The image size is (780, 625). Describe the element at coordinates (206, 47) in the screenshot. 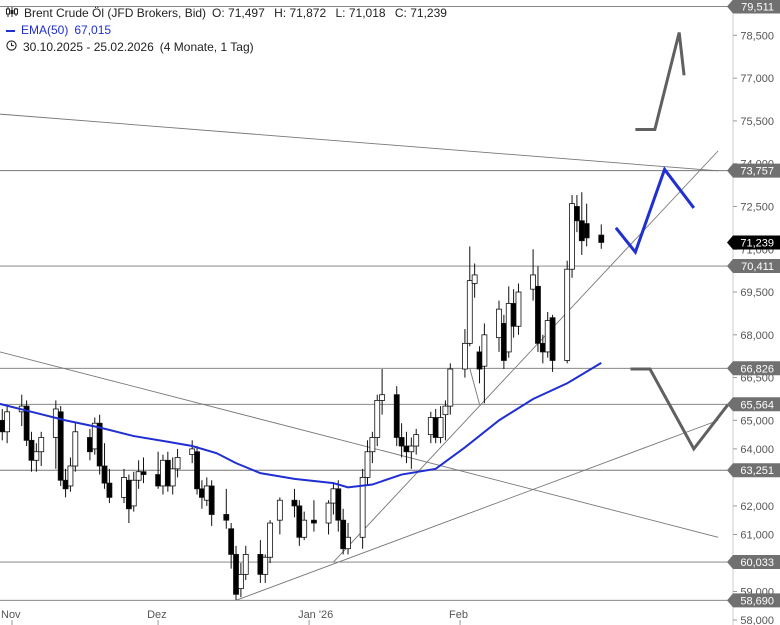

I see `period-label: (4 Monate, 1 Tag)` at that location.